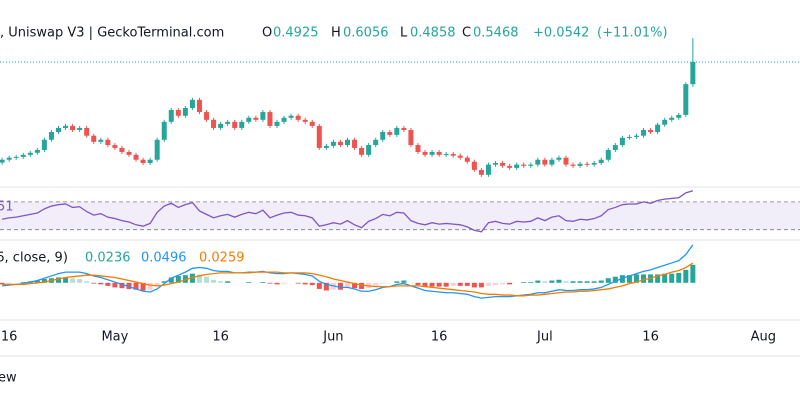 The image size is (800, 400). Describe the element at coordinates (466, 33) in the screenshot. I see `ohlc-letter: C` at that location.